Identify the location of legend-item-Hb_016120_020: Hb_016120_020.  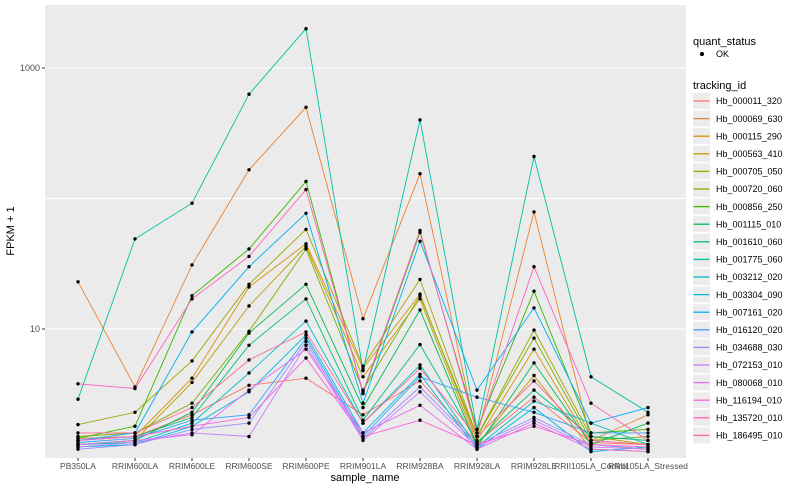
(738, 329).